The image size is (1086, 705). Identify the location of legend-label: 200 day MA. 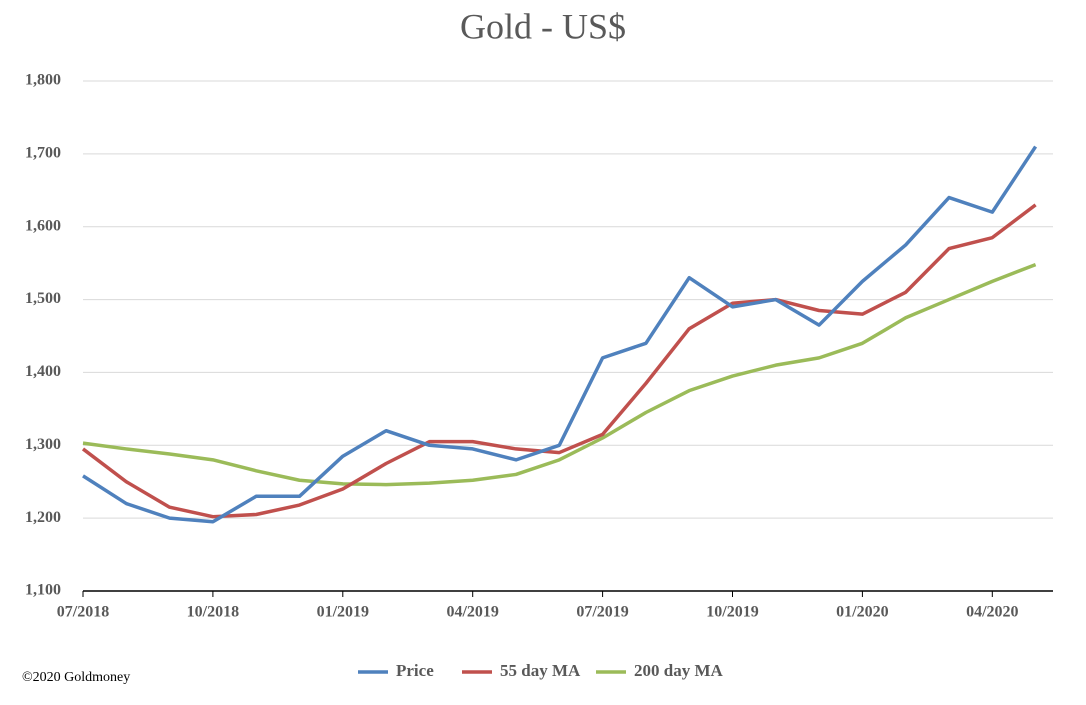
(679, 670).